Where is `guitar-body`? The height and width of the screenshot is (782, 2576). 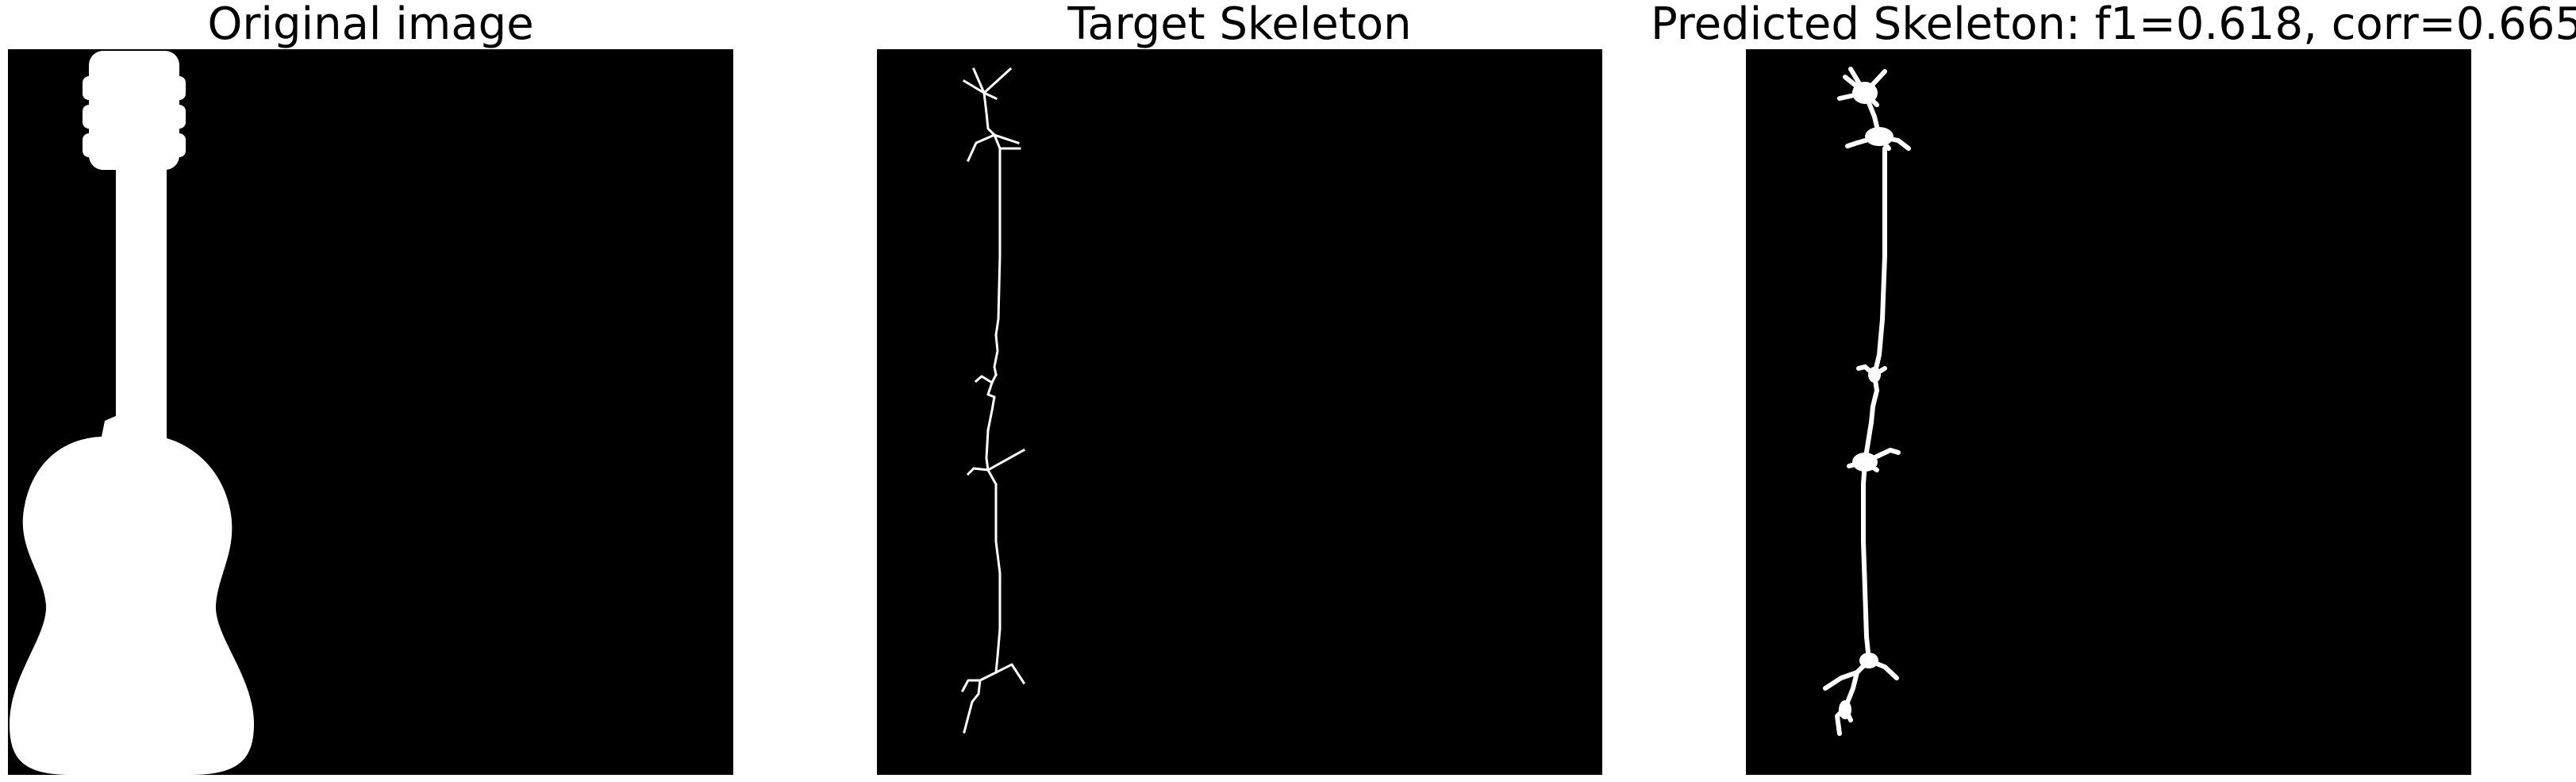
guitar-body is located at coordinates (132, 590).